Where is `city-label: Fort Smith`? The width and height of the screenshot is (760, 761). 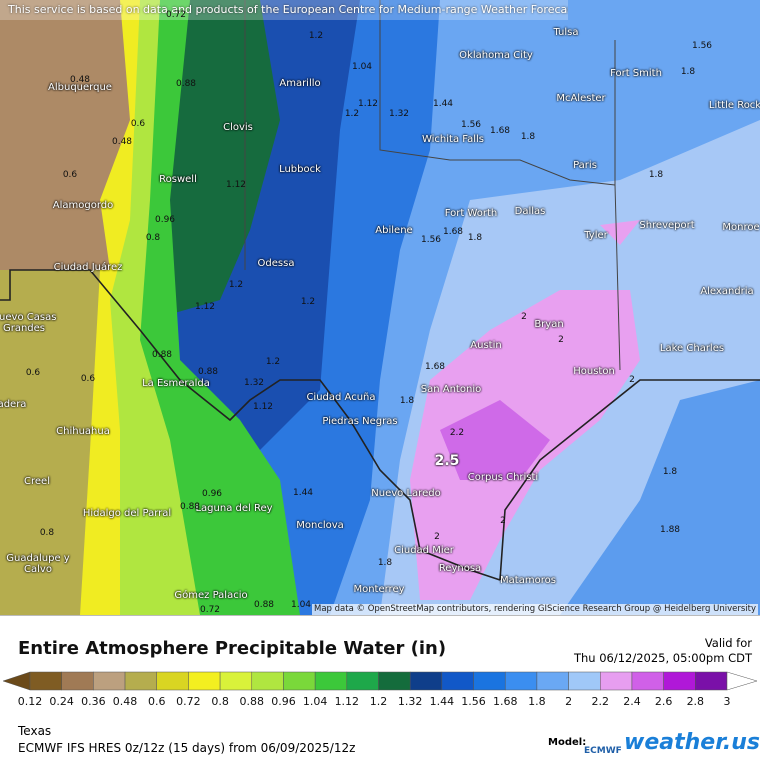
city-label: Fort Smith is located at coordinates (636, 73).